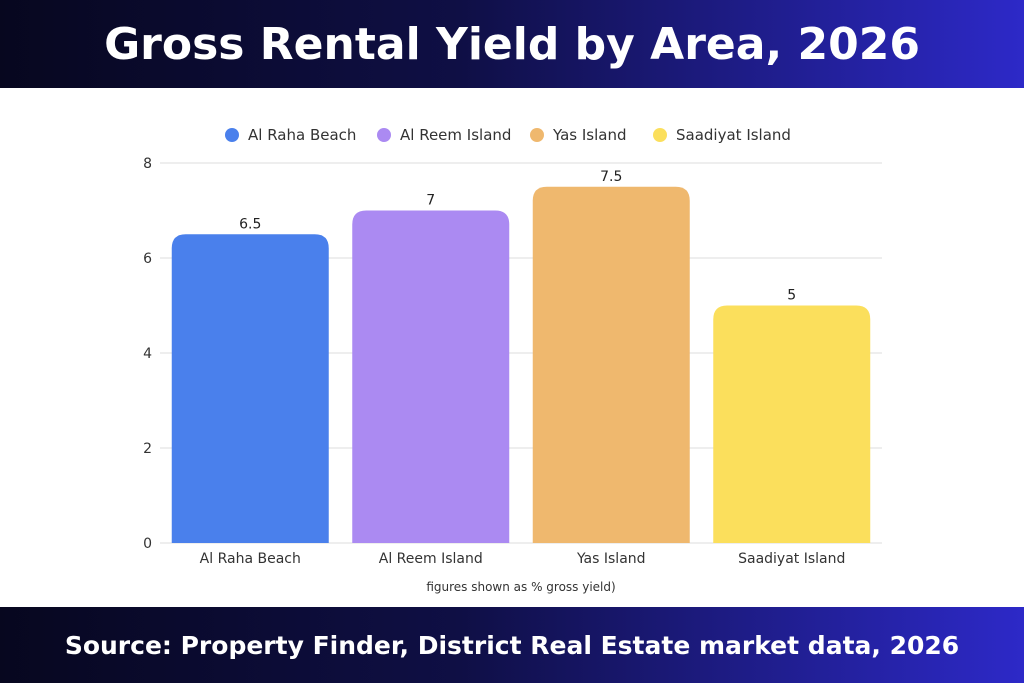  Describe the element at coordinates (792, 424) in the screenshot. I see `bar-saadiyat-island` at that location.